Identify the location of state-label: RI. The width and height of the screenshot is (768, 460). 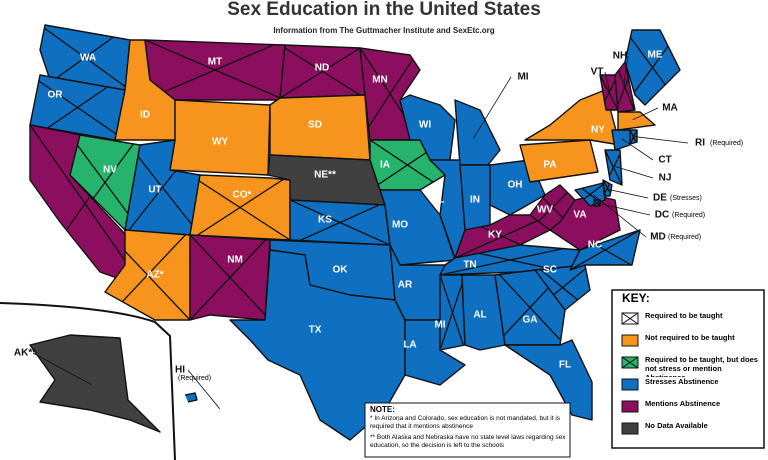
(700, 143).